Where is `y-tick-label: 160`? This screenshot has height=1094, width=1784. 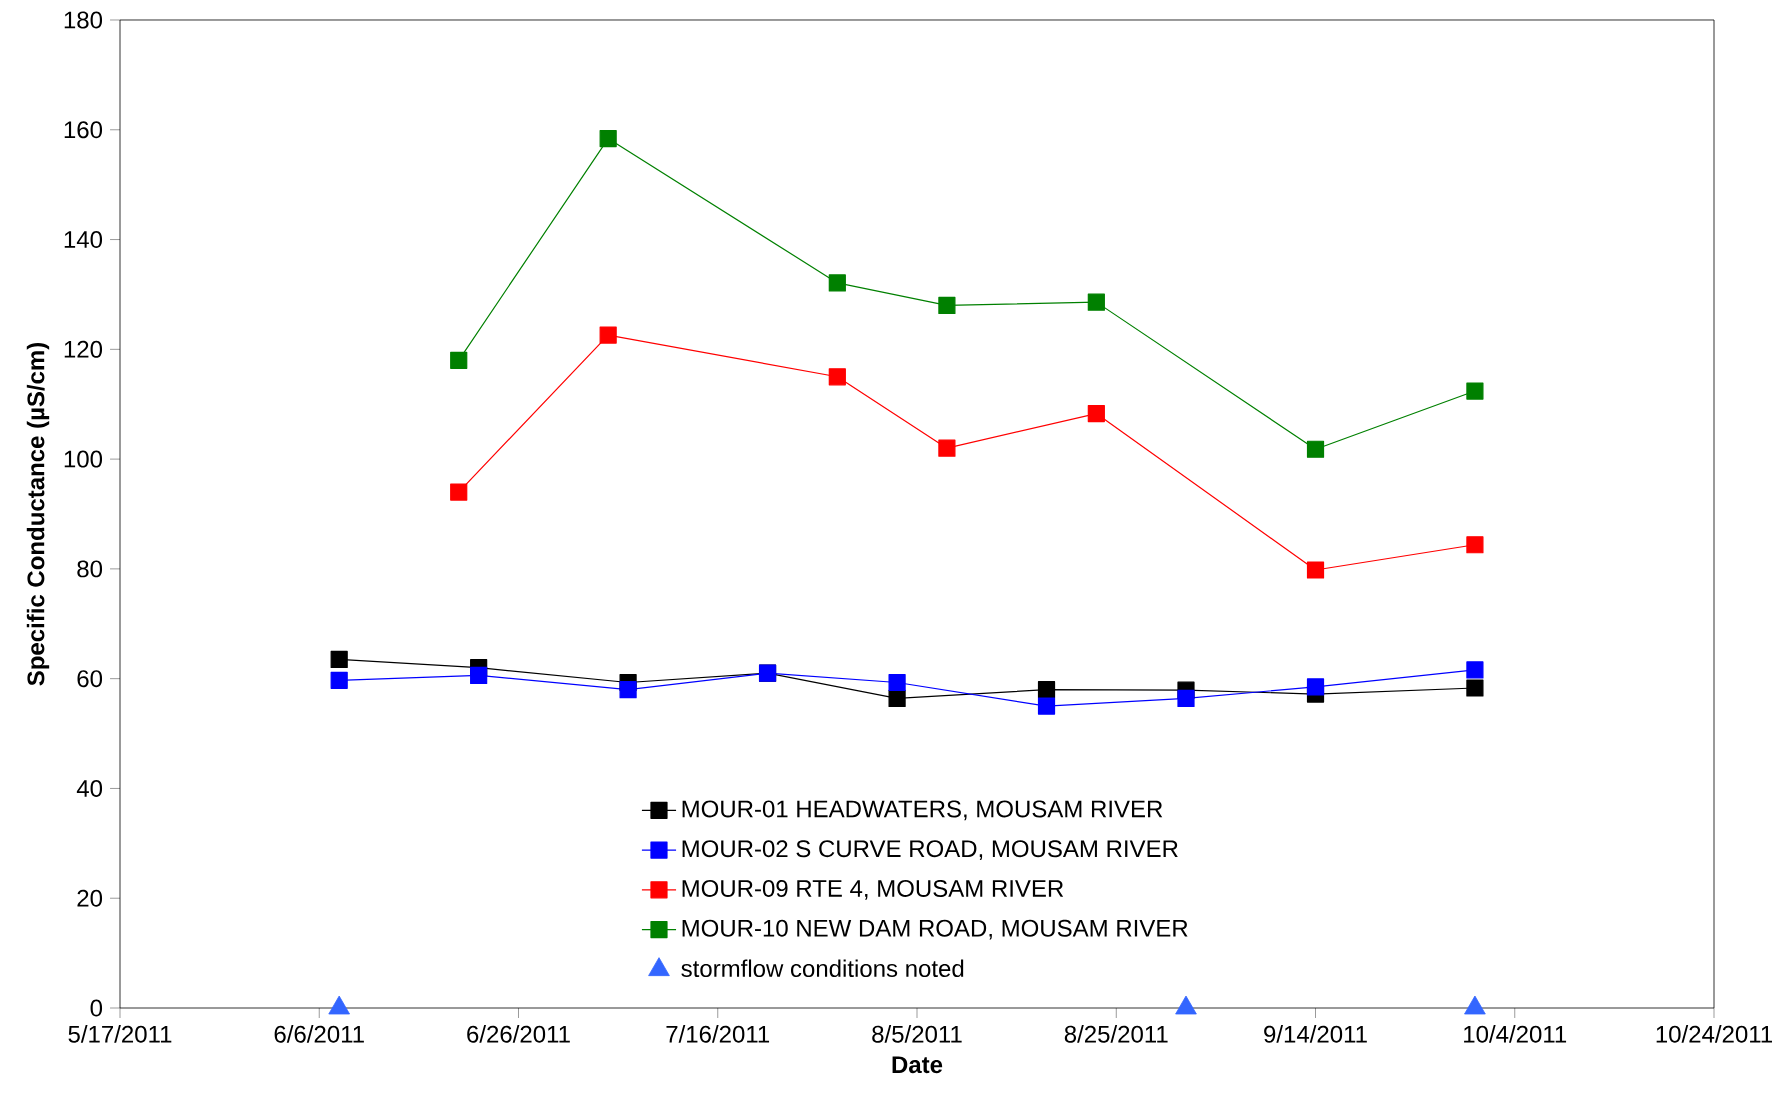
y-tick-label: 160 is located at coordinates (83, 130).